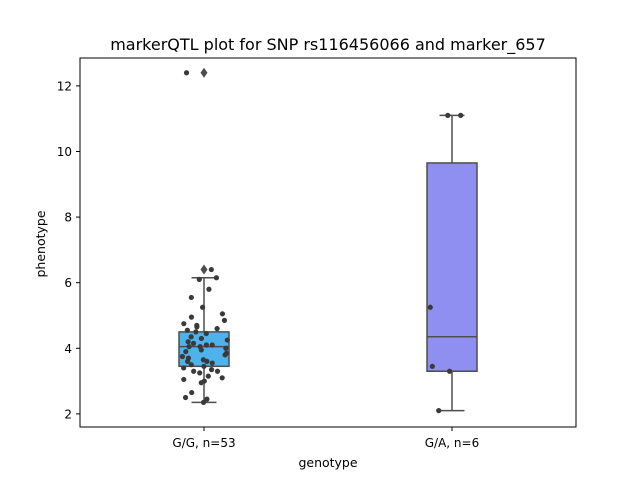 The height and width of the screenshot is (480, 640). Describe the element at coordinates (40, 243) in the screenshot. I see `y-axis-label: phenotype` at that location.